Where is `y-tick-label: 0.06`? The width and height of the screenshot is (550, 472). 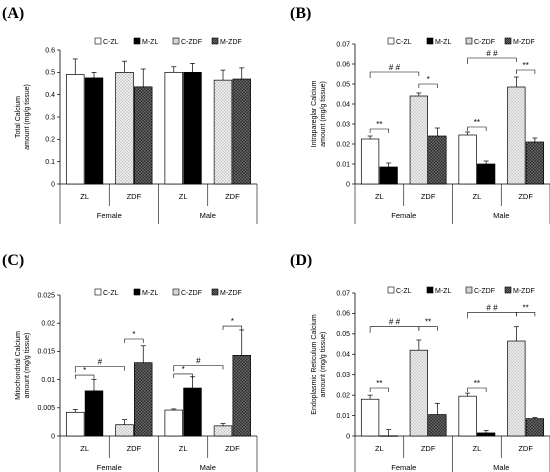
y-tick-label: 0.06 is located at coordinates (343, 314).